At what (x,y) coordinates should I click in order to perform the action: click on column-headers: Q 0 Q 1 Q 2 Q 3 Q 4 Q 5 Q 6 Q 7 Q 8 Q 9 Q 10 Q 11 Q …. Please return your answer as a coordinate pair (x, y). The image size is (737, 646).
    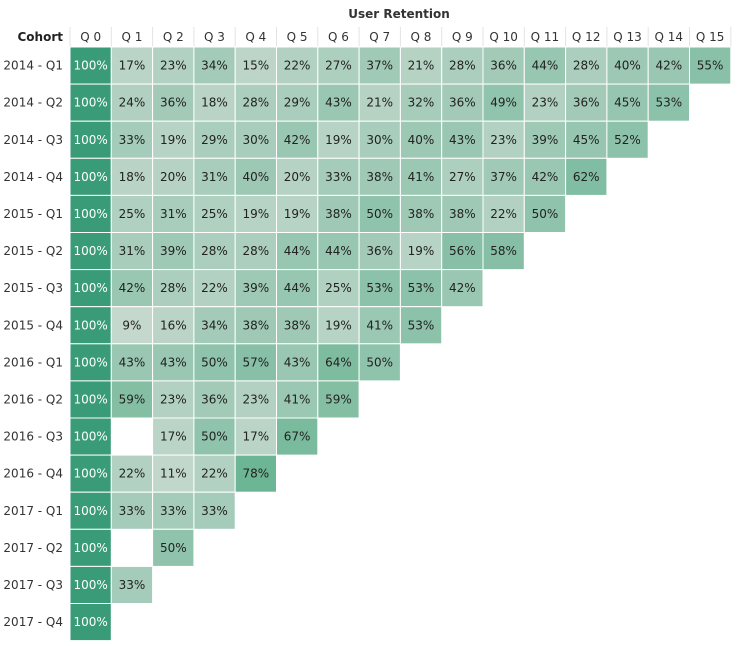
    Looking at the image, I should click on (400, 37).